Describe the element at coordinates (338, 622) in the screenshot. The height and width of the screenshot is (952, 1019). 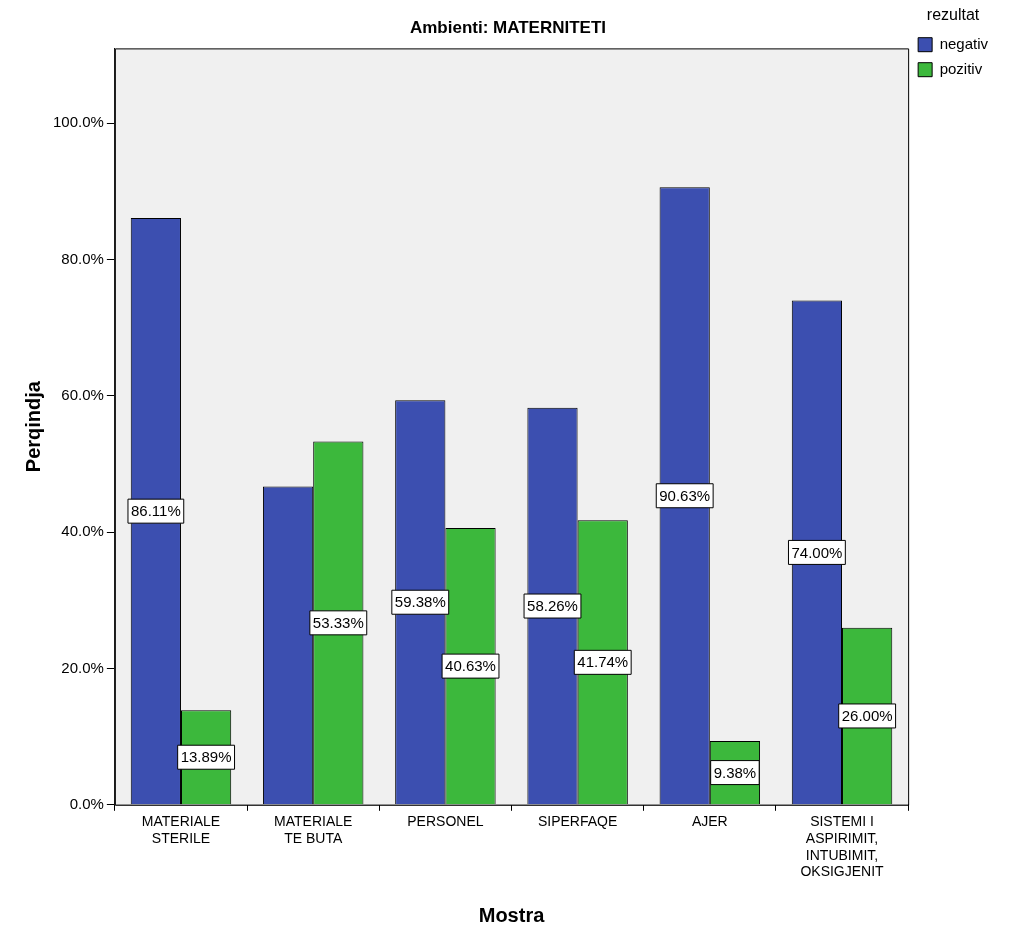
I see `data-label: 53.33%` at that location.